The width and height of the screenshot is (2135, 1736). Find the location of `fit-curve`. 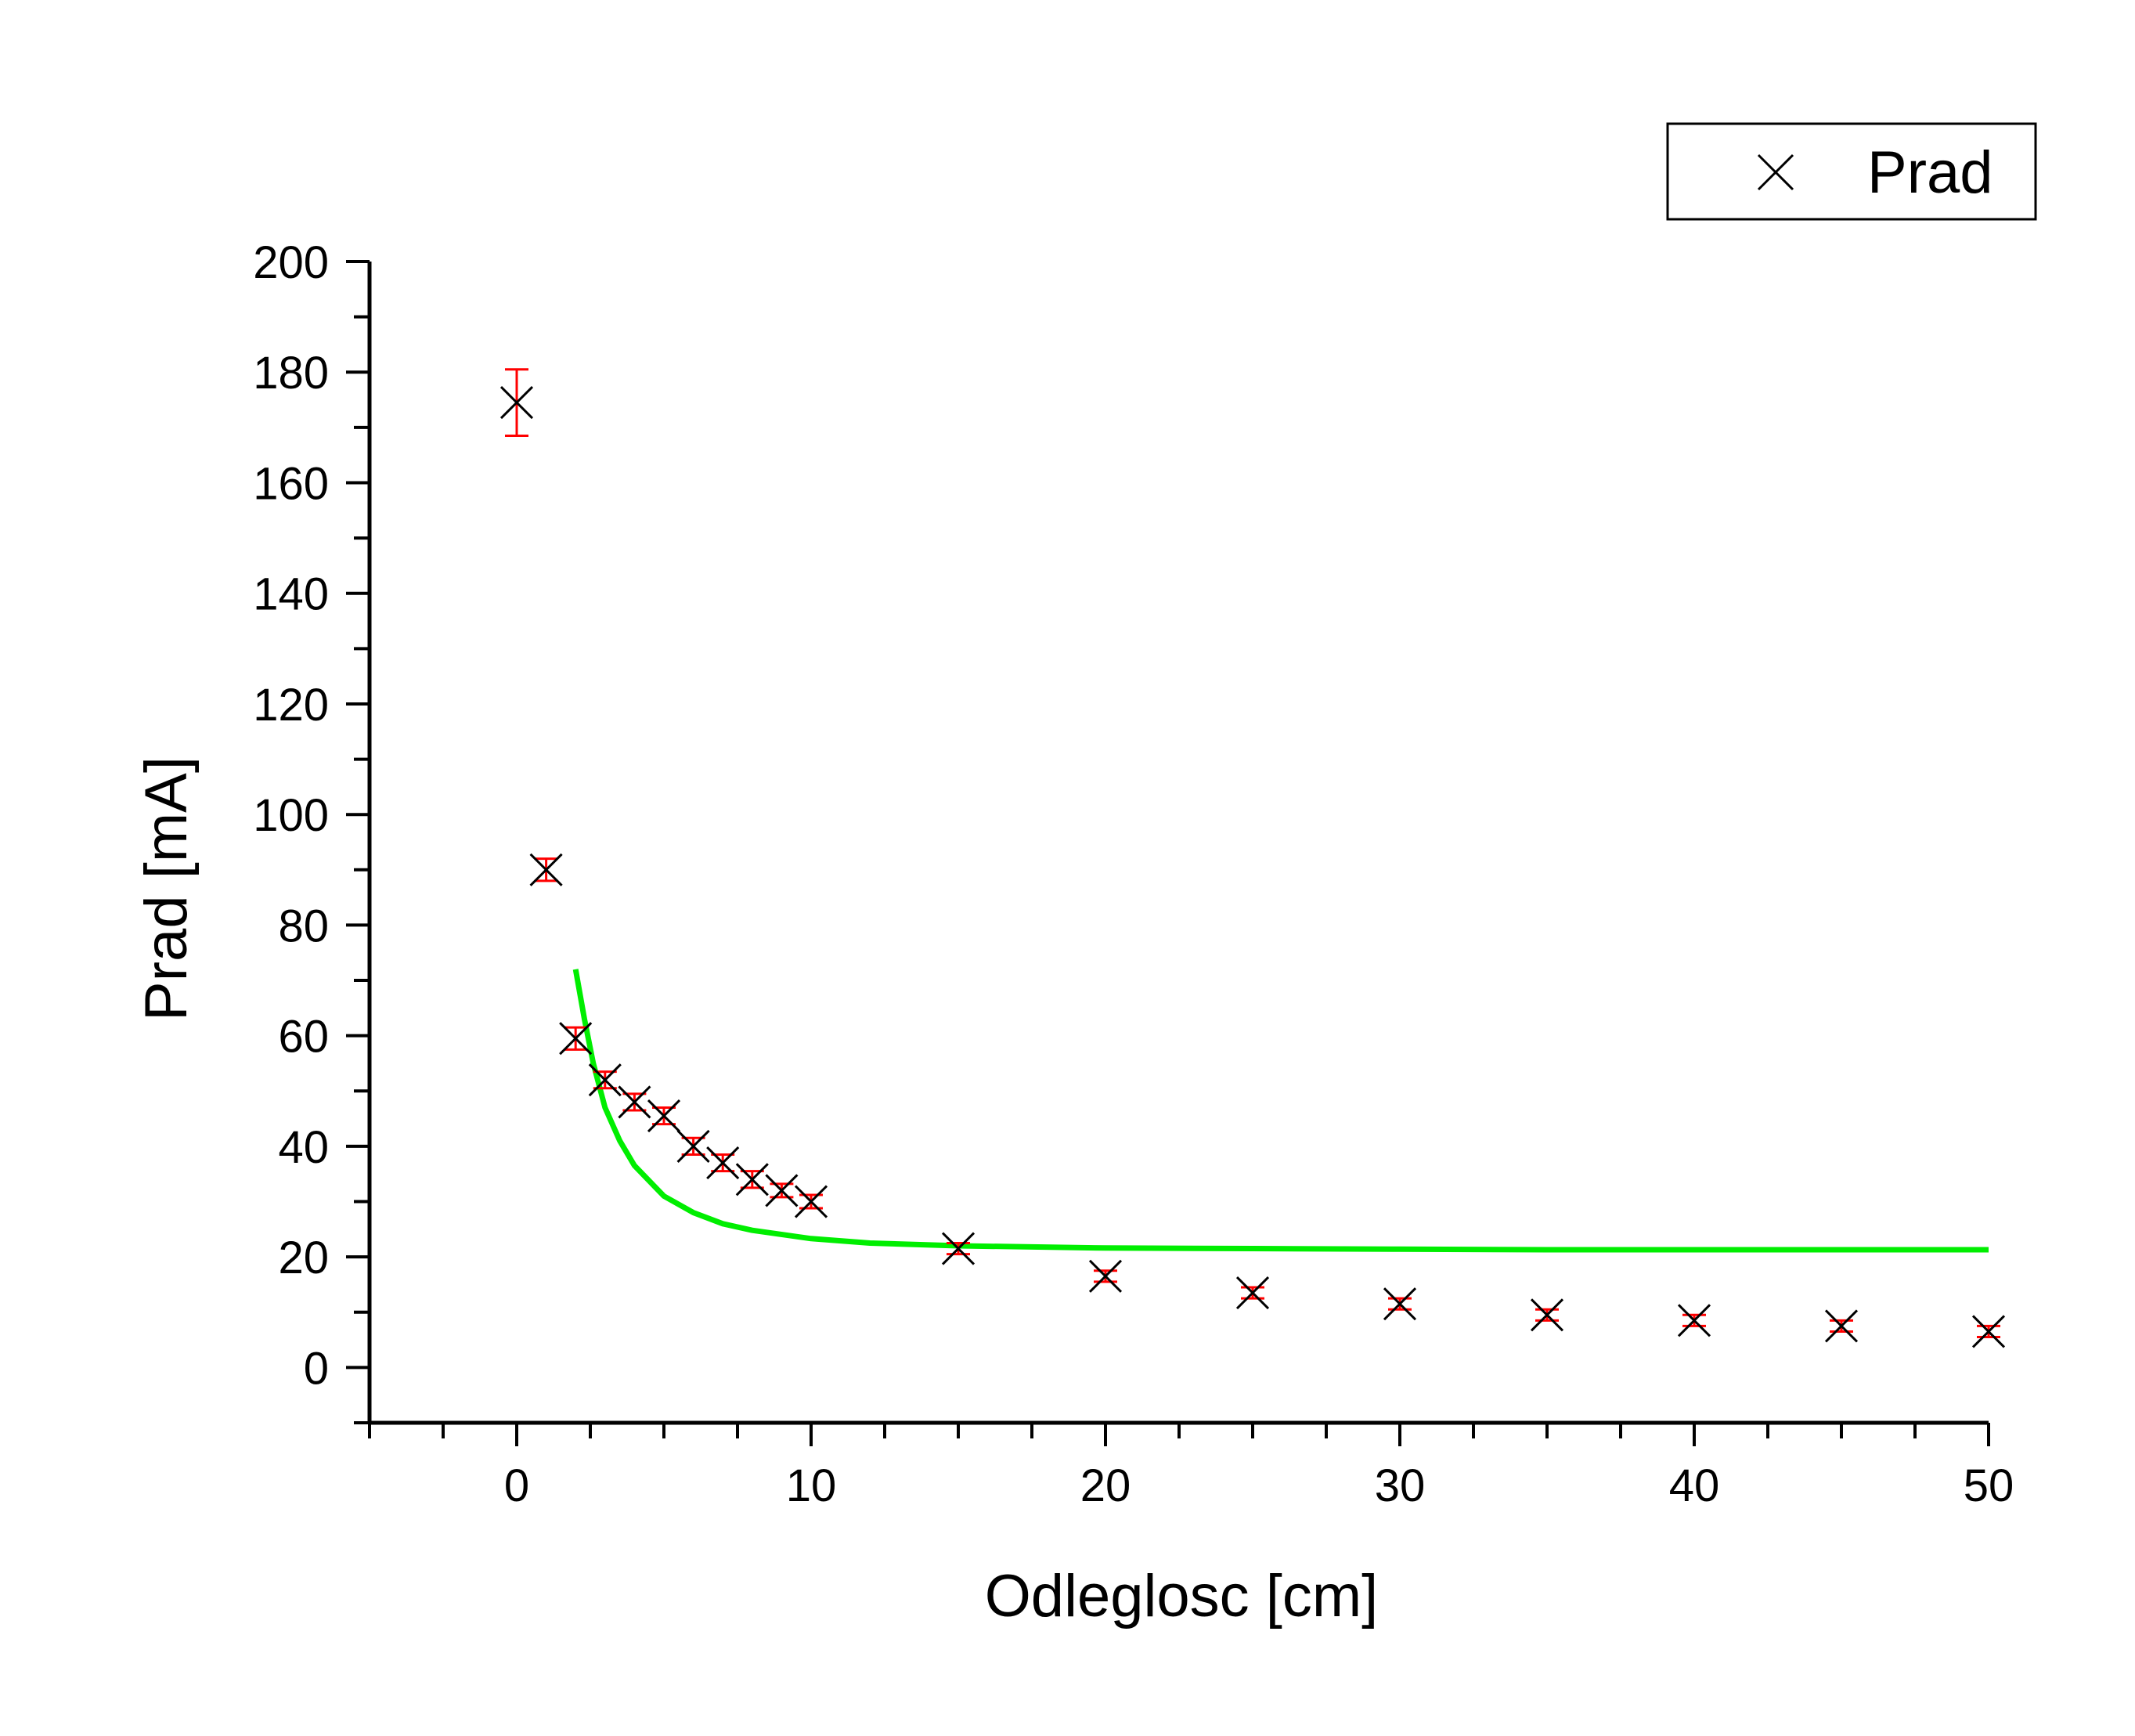

fit-curve is located at coordinates (1280, 1111).